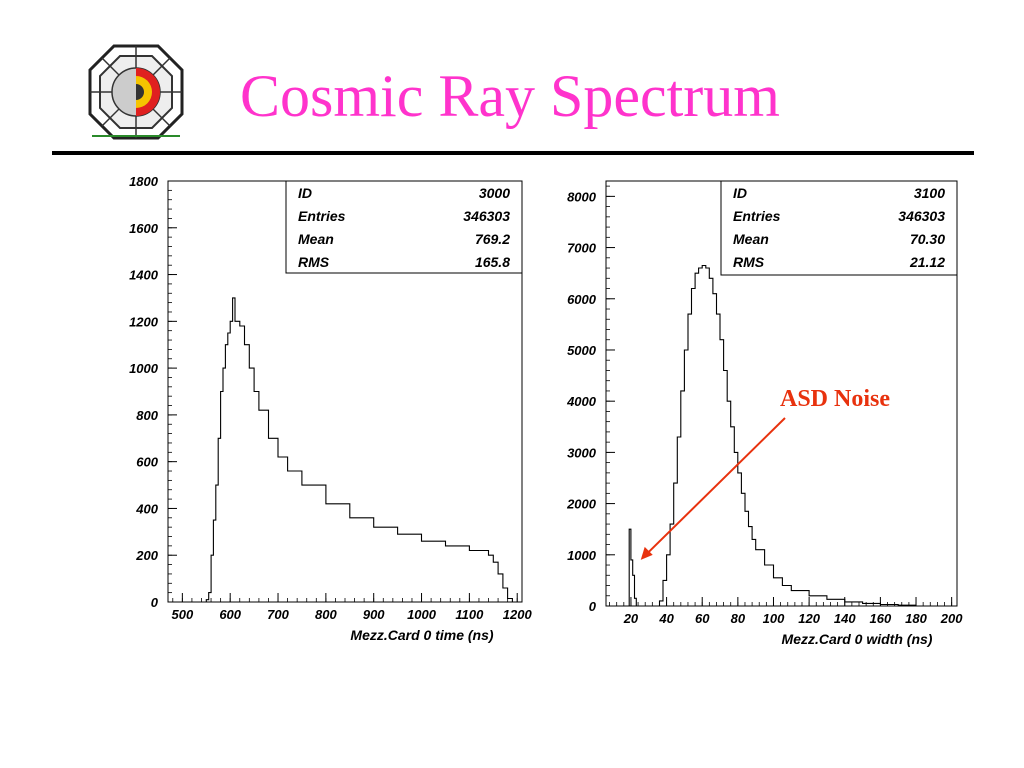  I want to click on width-x-tick-label: 60, so click(702, 618).